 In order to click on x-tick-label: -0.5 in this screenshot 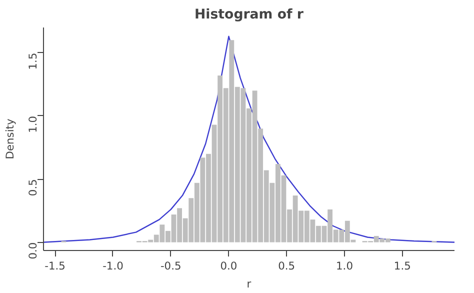, I will do `click(171, 266)`.